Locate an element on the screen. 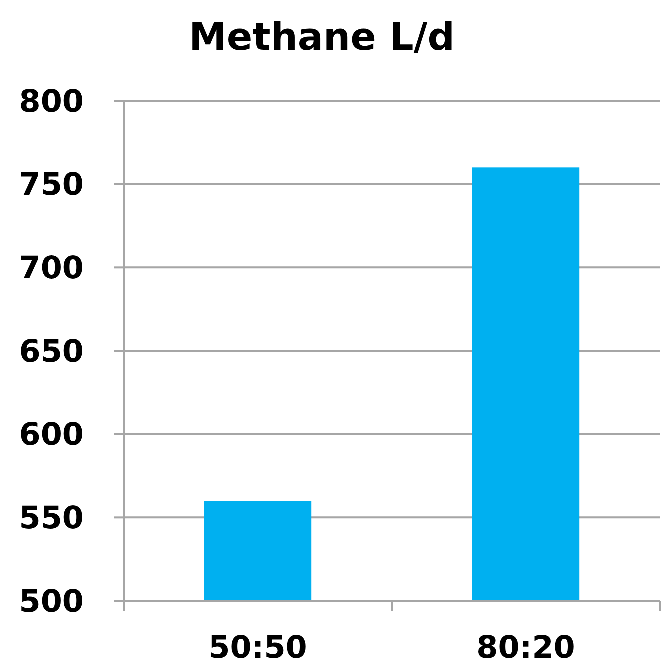 This screenshot has width=661, height=670. chart-title: Methane L/d is located at coordinates (322, 37).